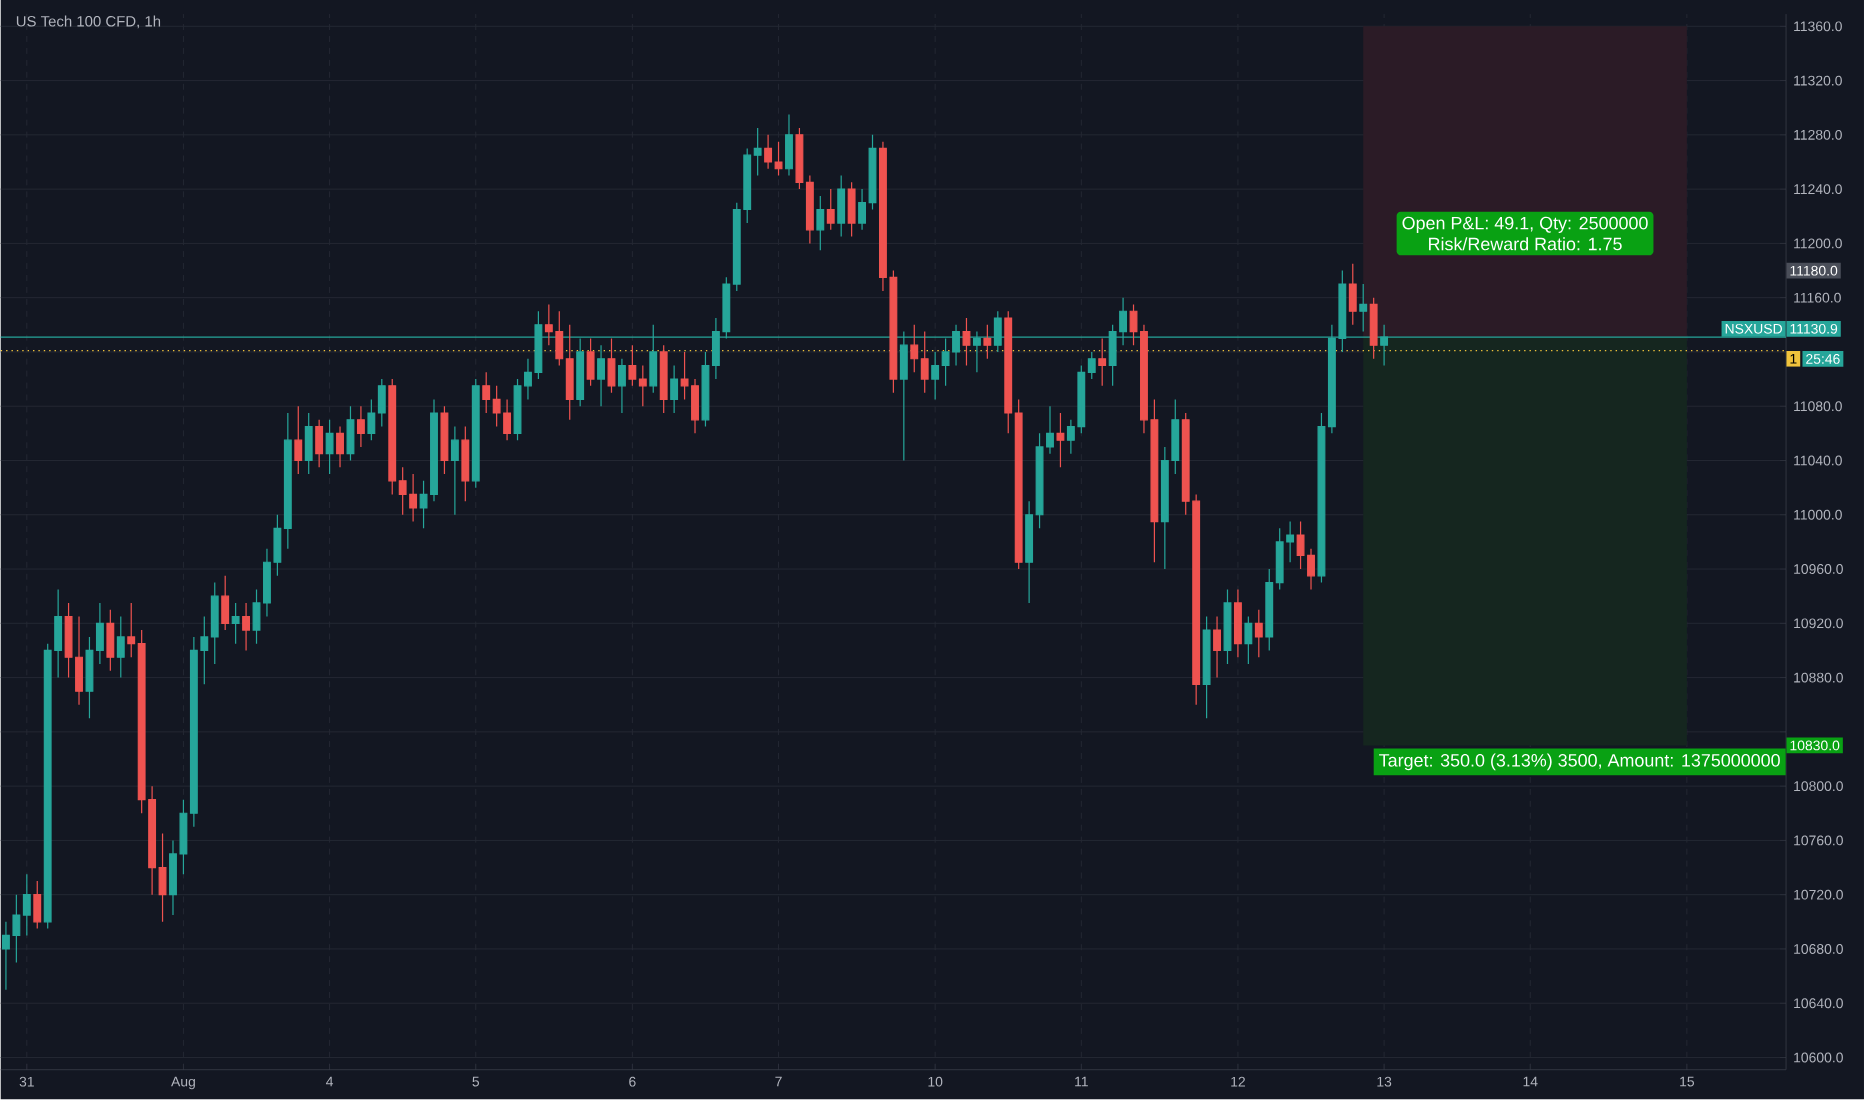  What do you see at coordinates (1525, 244) in the screenshot?
I see `annotation: Risk/Reward Ratio: 1.75` at bounding box center [1525, 244].